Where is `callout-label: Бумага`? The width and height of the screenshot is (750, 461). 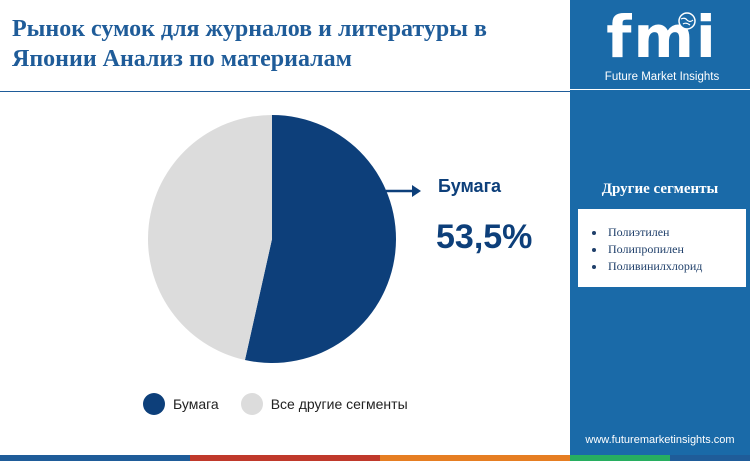 callout-label: Бумага is located at coordinates (470, 186).